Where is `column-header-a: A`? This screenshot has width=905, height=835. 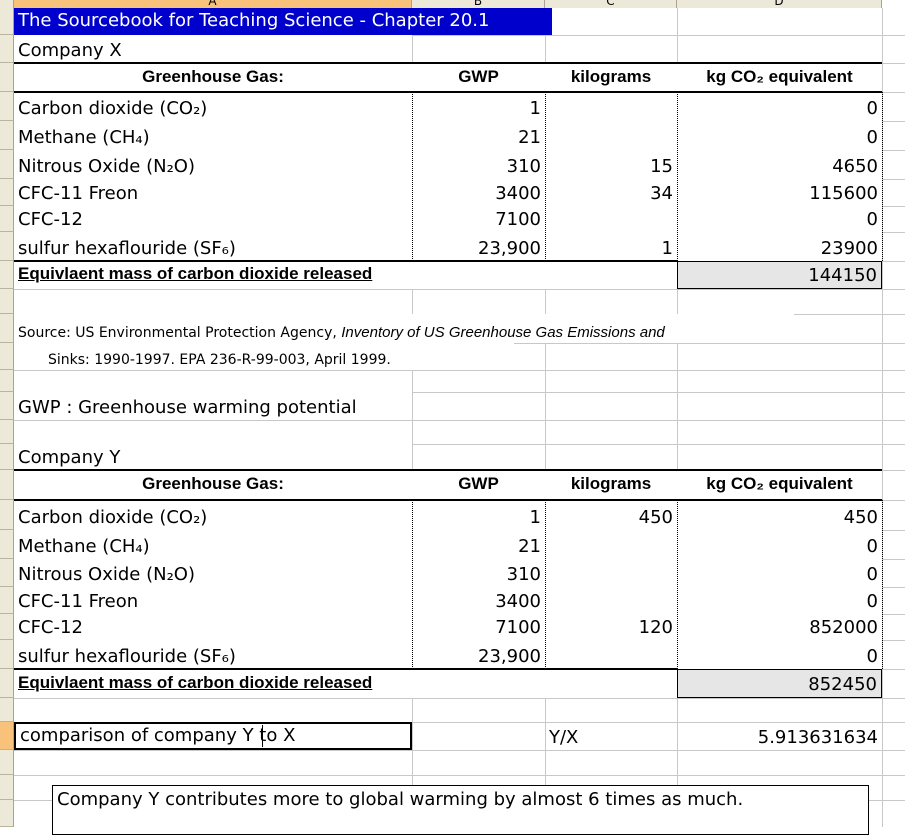 column-header-a: A is located at coordinates (213, 4).